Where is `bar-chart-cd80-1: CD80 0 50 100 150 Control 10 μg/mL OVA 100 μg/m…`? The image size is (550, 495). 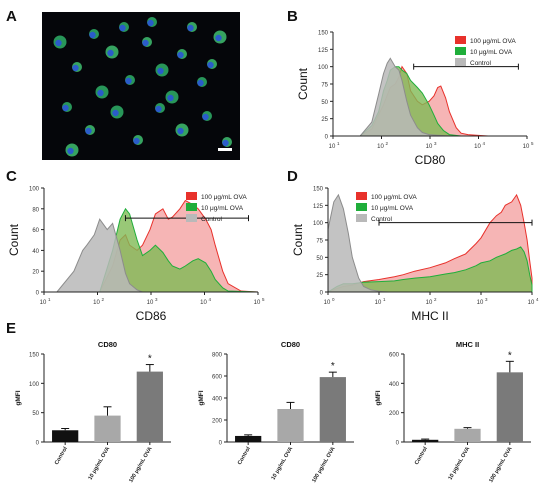 bar-chart-cd80-1: CD80 0 50 100 150 Control 10 μg/mL OVA 100 μg/m… is located at coordinates (93, 412).